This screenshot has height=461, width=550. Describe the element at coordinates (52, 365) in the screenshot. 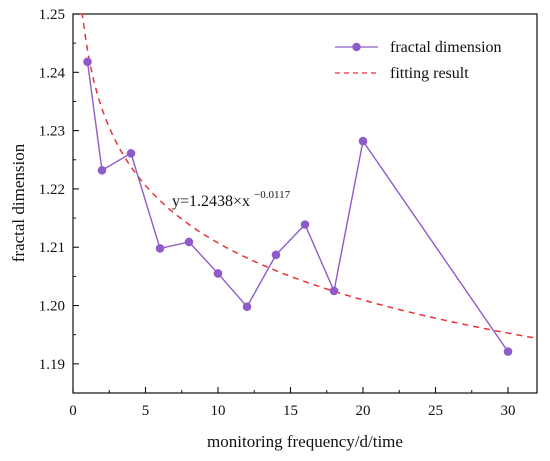

I see `y-tick-label: 1.19` at that location.